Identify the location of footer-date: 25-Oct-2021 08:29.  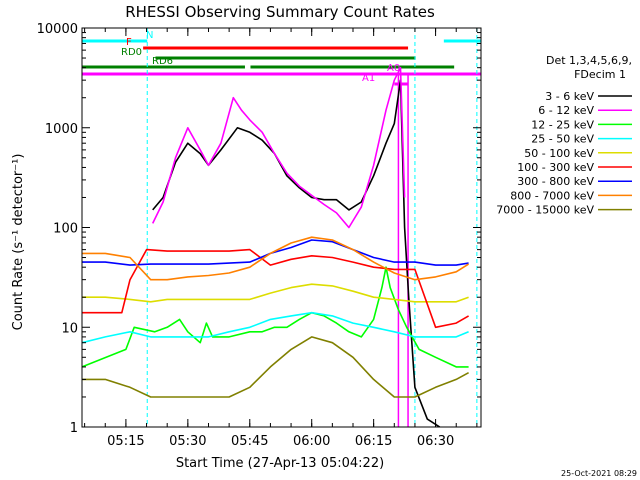
(599, 473).